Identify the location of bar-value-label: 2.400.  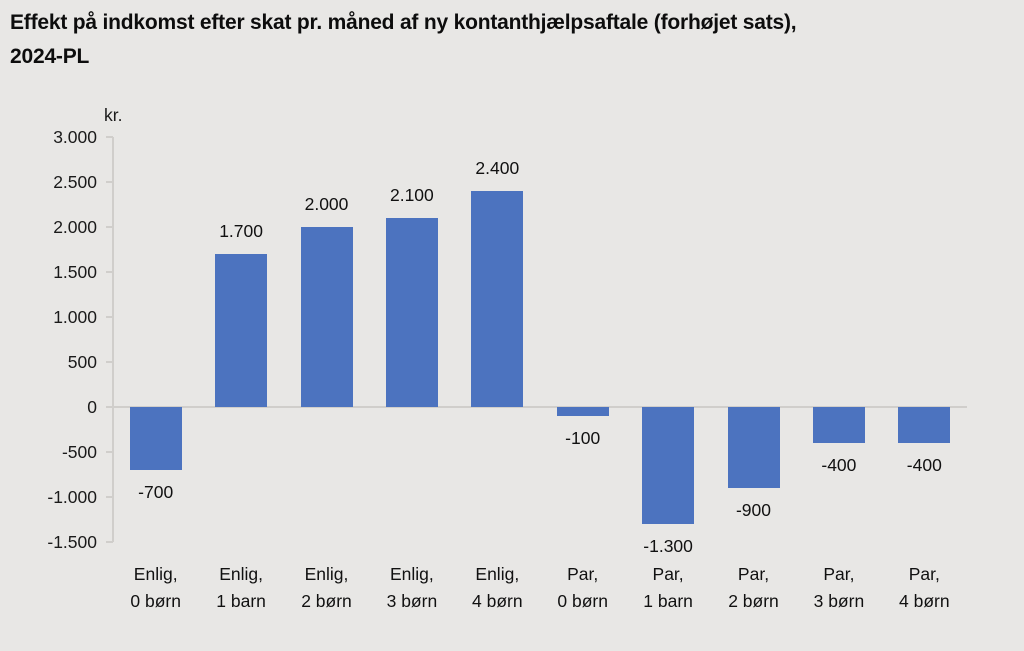
(497, 168).